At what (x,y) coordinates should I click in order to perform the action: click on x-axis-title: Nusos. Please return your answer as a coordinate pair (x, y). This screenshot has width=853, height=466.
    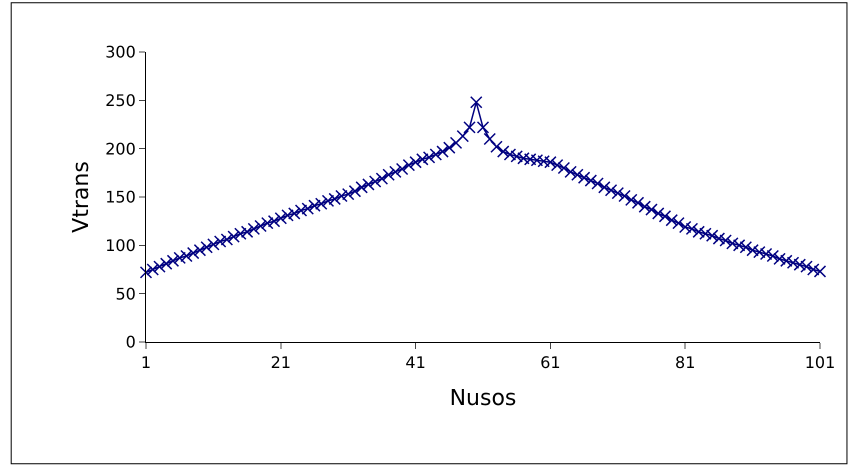
    Looking at the image, I should click on (483, 399).